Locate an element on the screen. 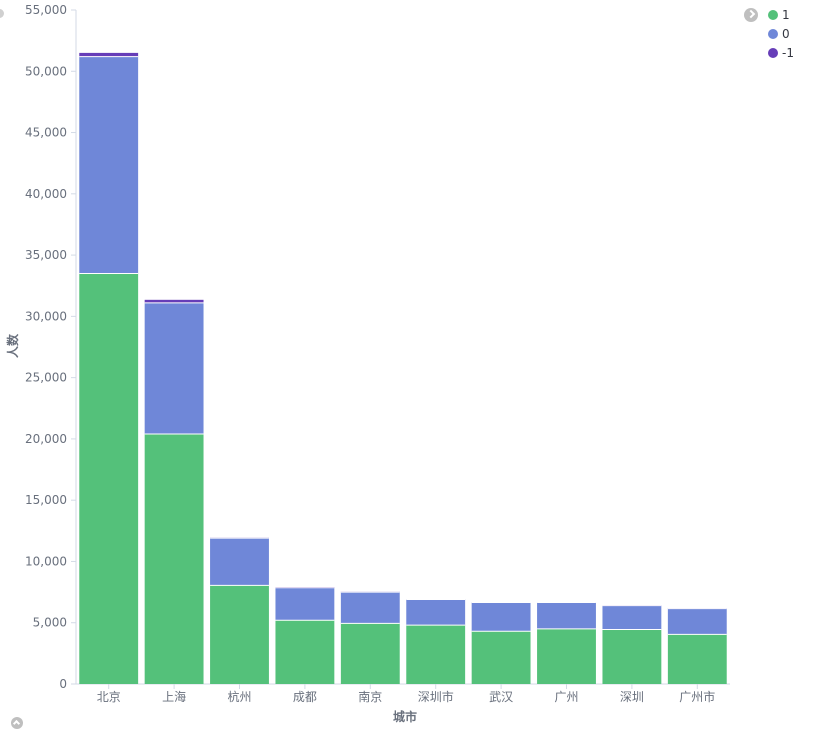 Image resolution: width=823 pixels, height=734 pixels. y-tick-label: 50,000 is located at coordinates (46, 71).